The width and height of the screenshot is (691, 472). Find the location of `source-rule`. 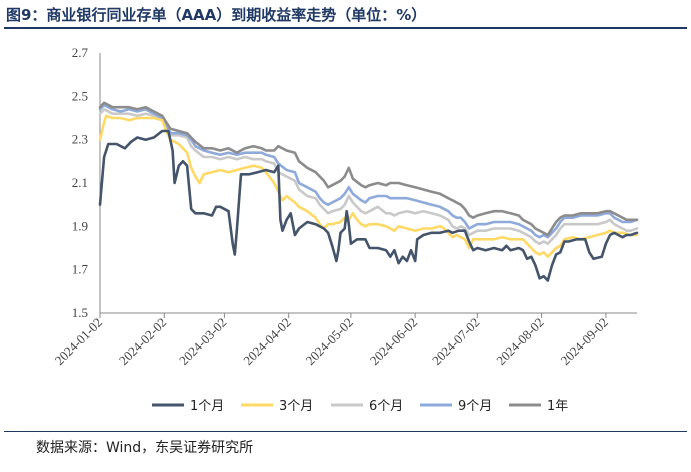

source-rule is located at coordinates (345, 431).